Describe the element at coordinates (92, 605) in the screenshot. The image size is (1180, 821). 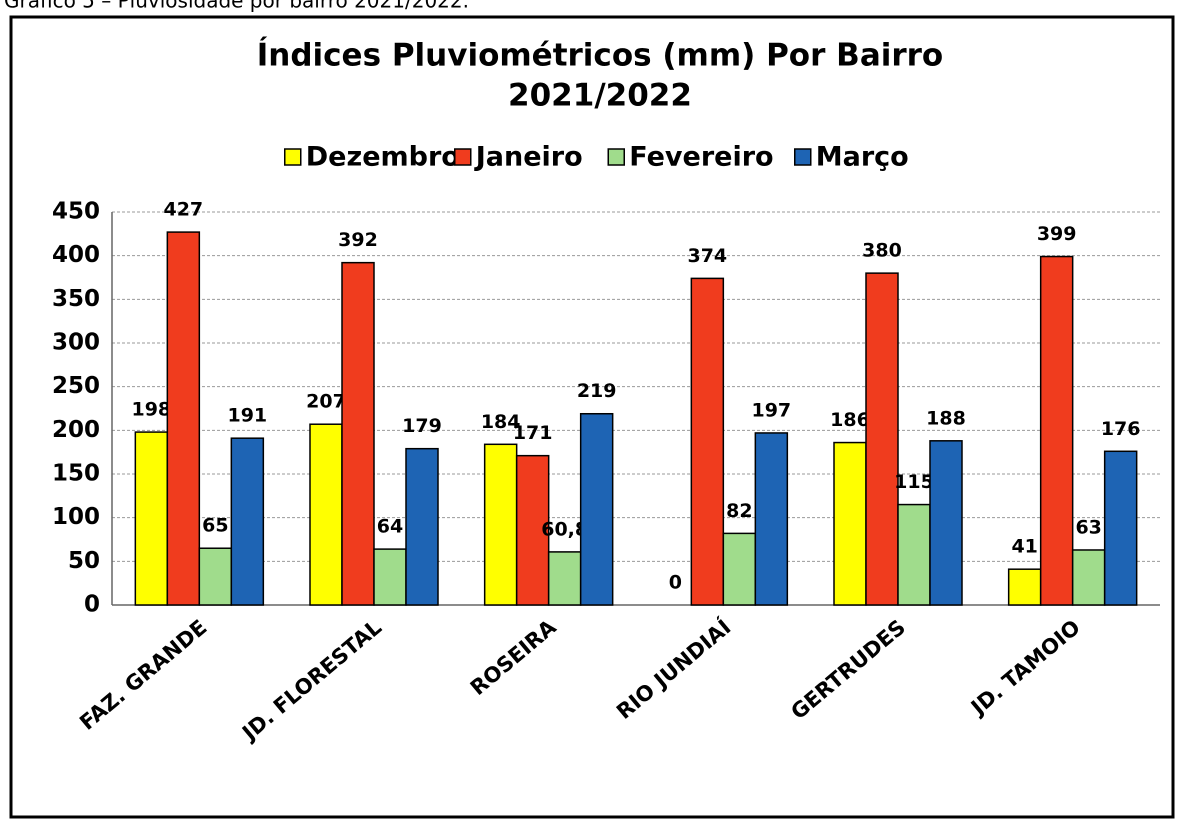
I see `y-tick-label: 0` at that location.